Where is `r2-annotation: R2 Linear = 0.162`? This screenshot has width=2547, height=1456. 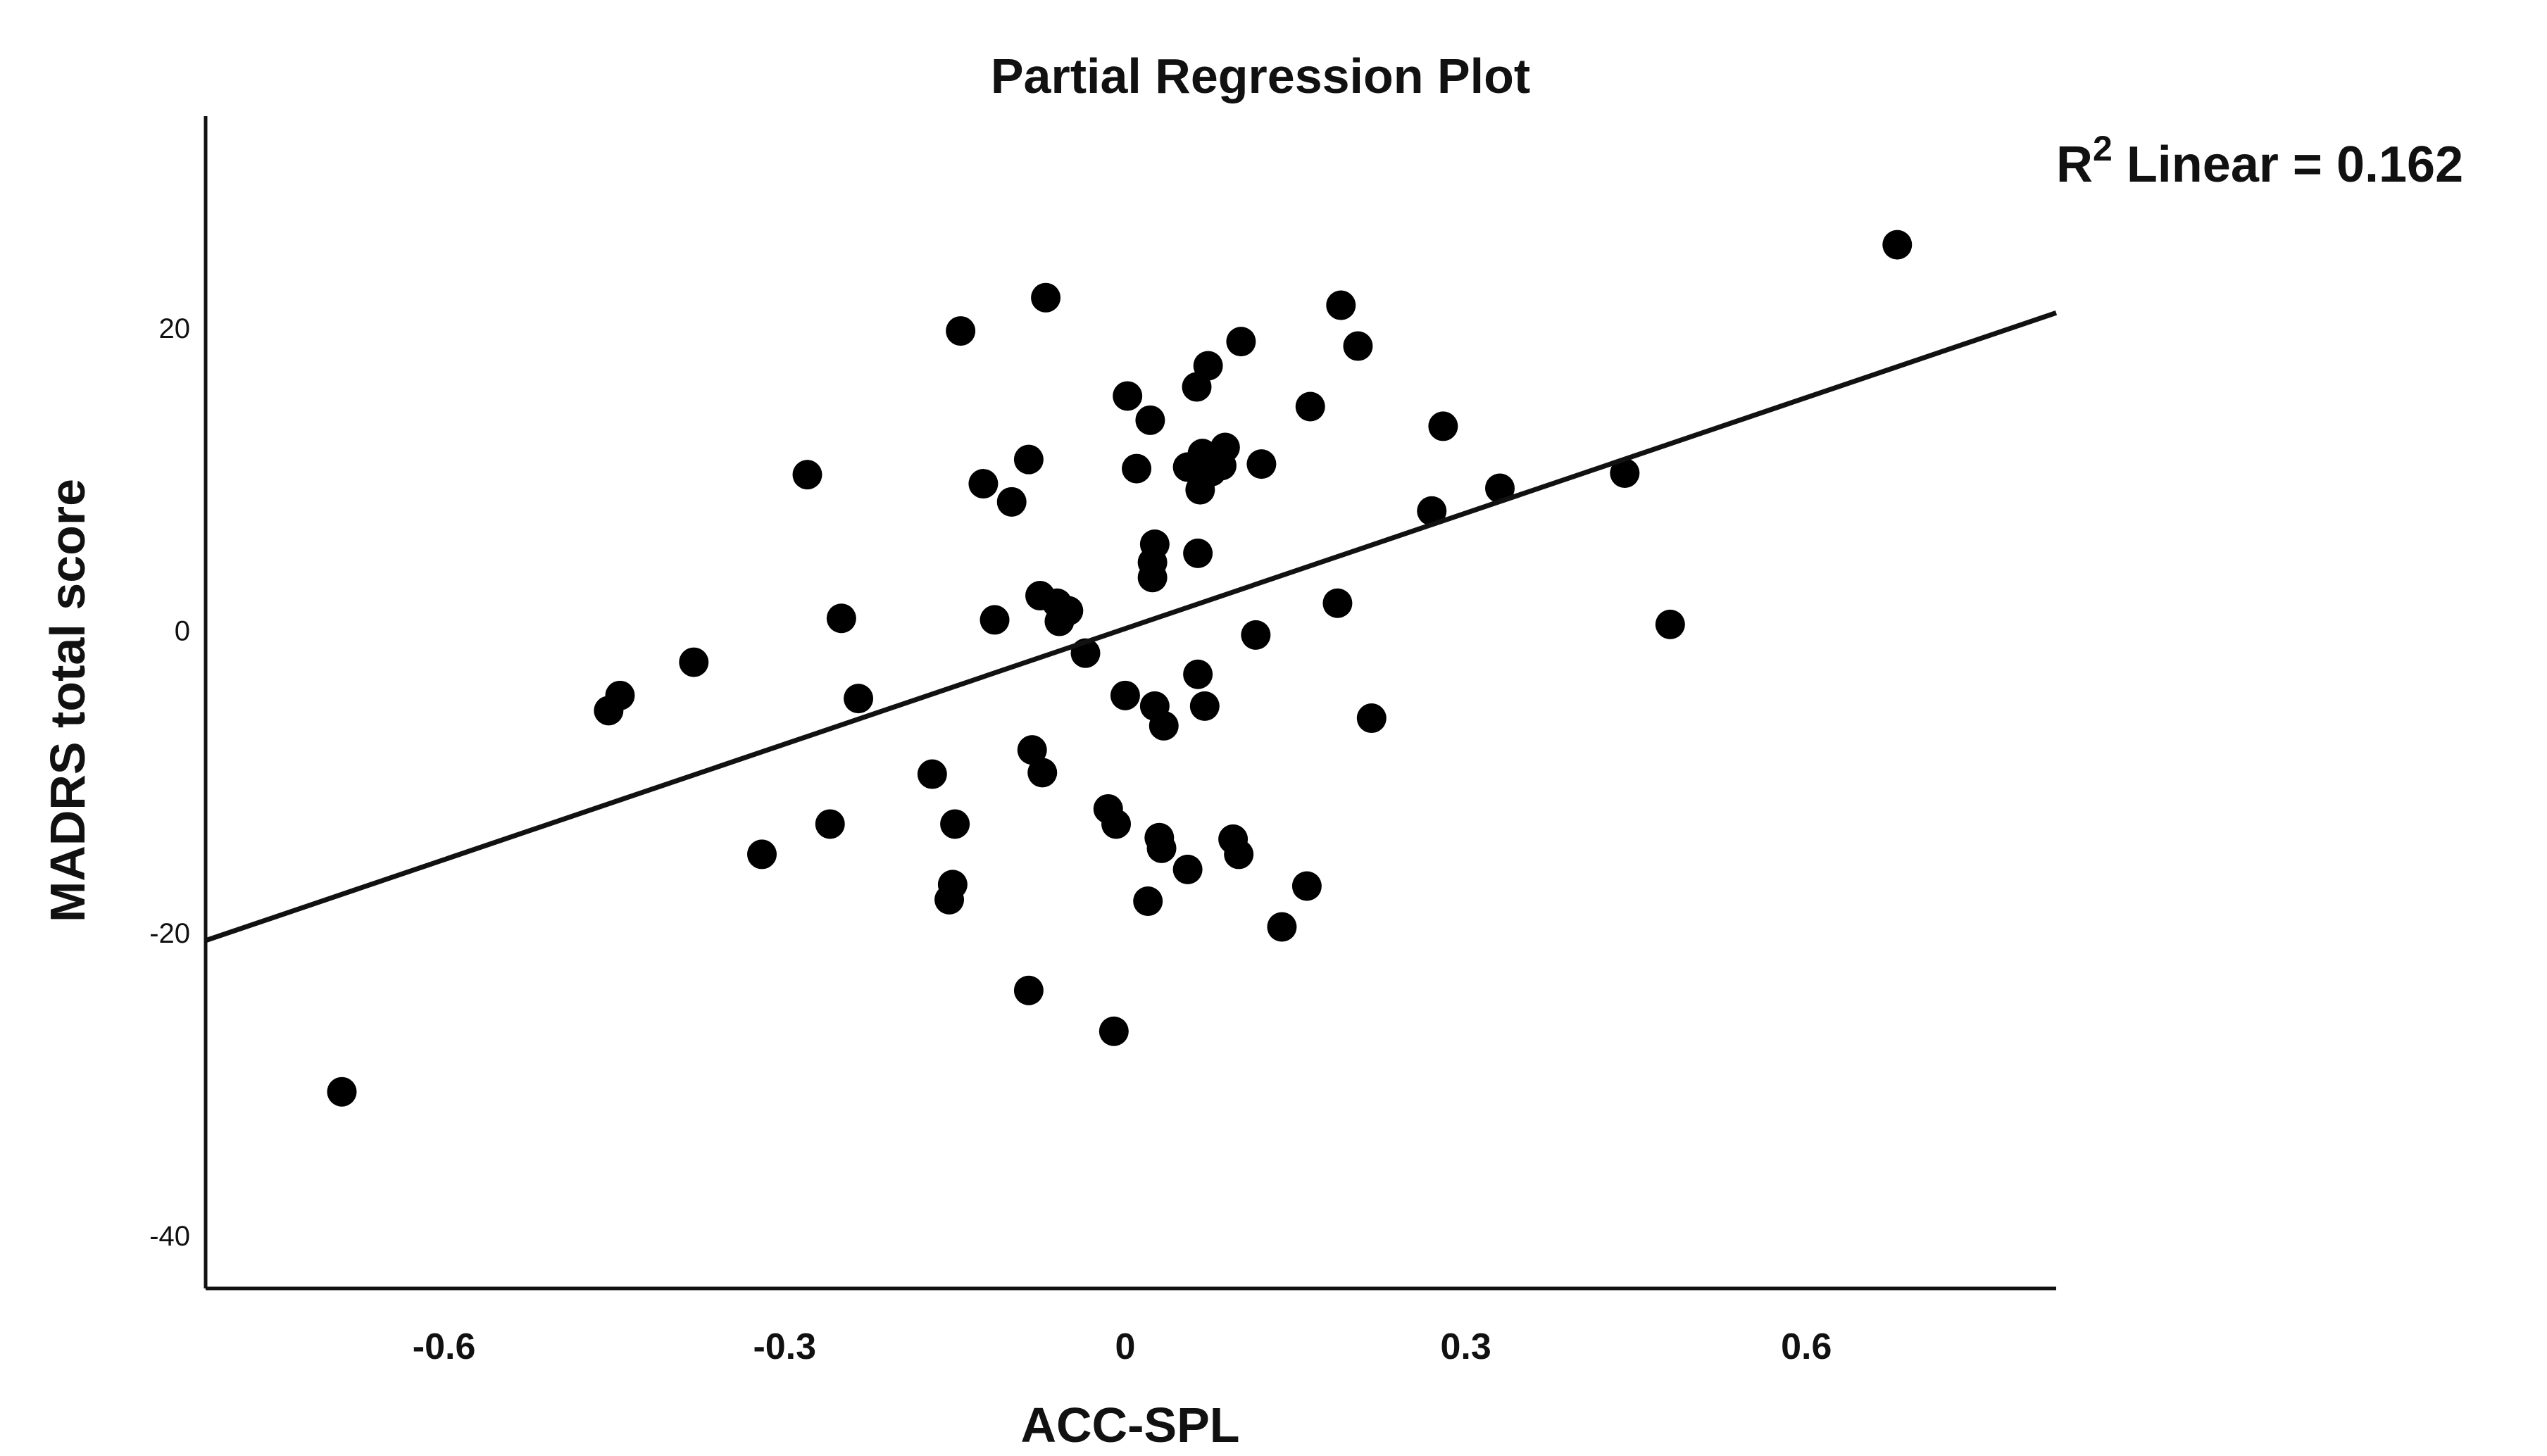 r2-annotation: R2 Linear = 0.162 is located at coordinates (2259, 161).